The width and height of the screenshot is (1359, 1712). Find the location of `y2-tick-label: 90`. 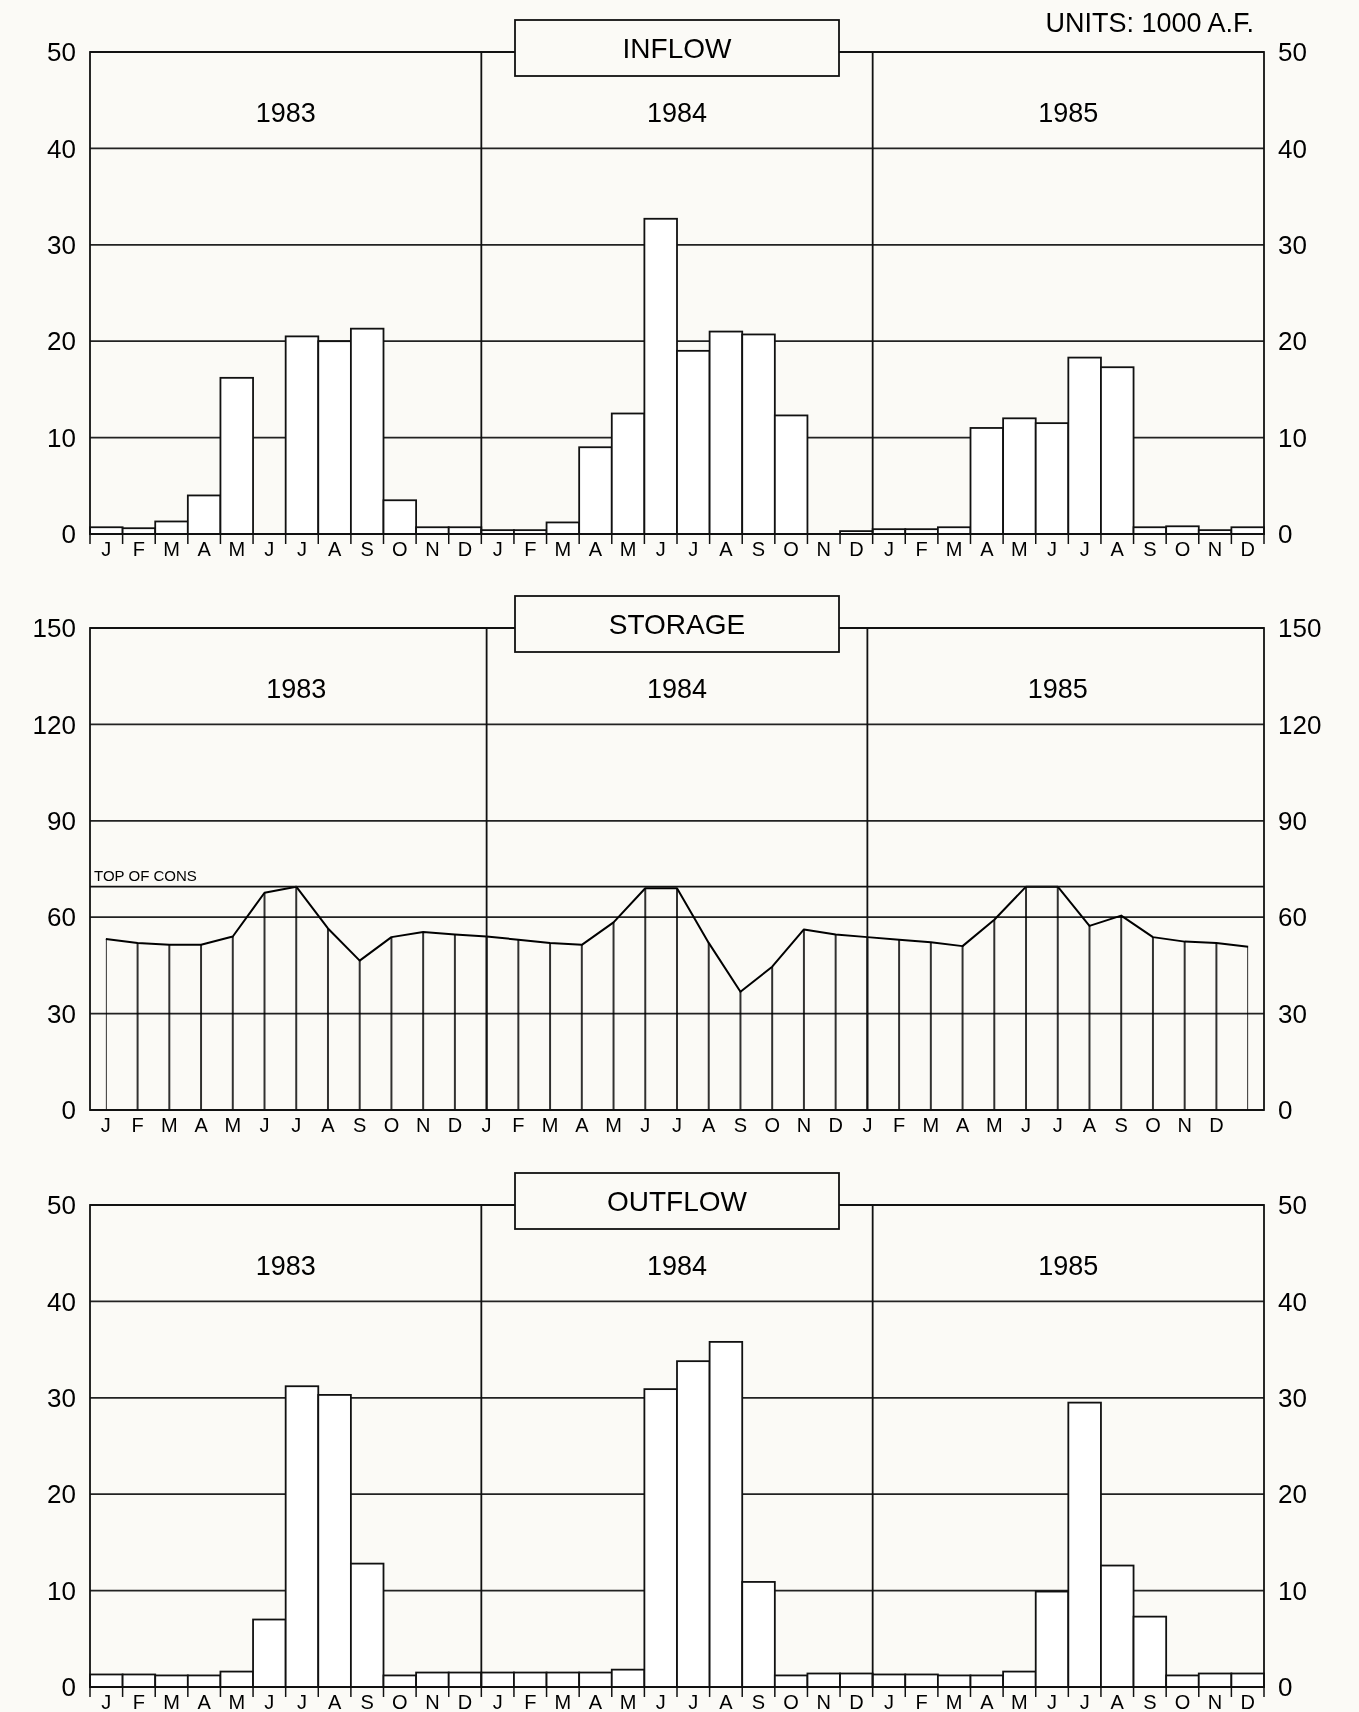

y2-tick-label: 90 is located at coordinates (1292, 820).